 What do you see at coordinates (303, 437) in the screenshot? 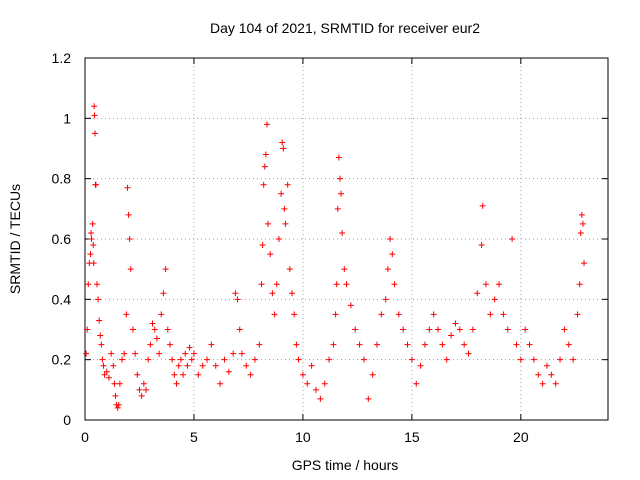
I see `x-tick-label: 10` at bounding box center [303, 437].